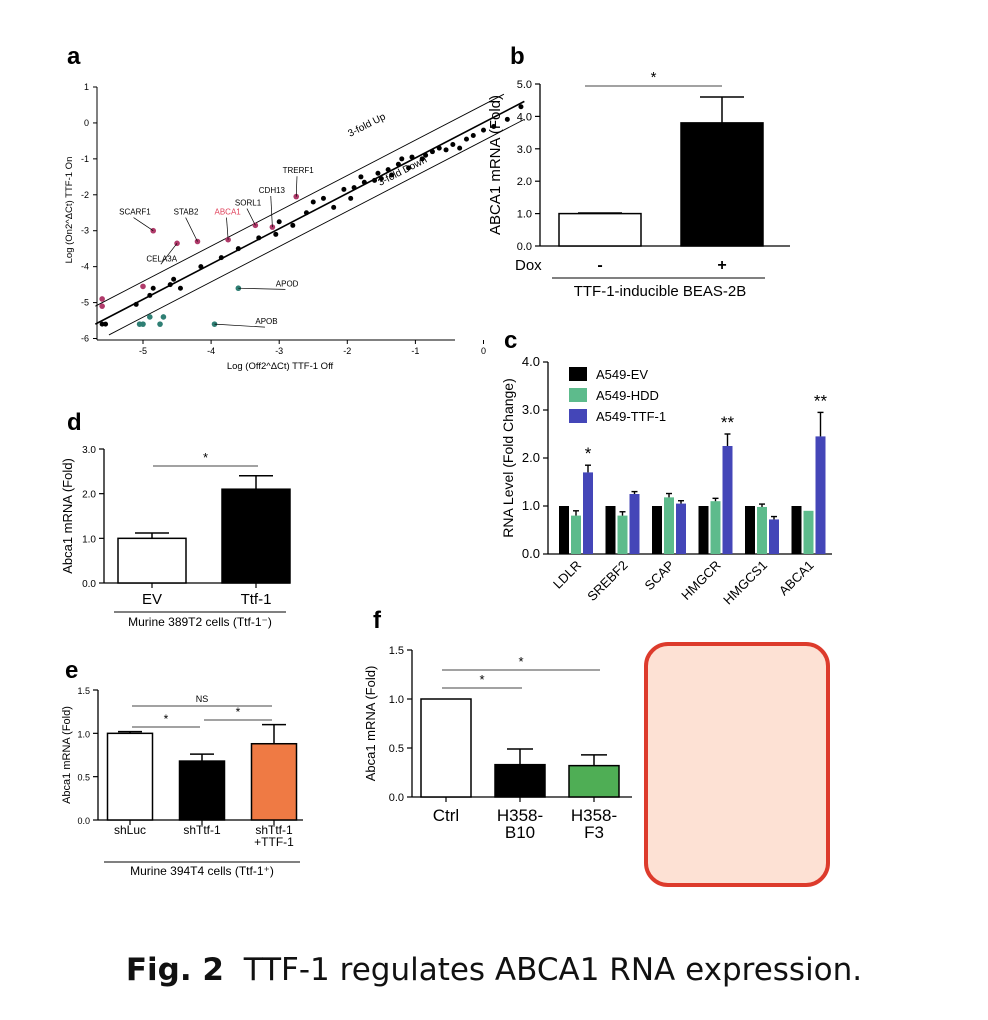  Describe the element at coordinates (762, 530) in the screenshot. I see `bar-a549-hdd` at that location.